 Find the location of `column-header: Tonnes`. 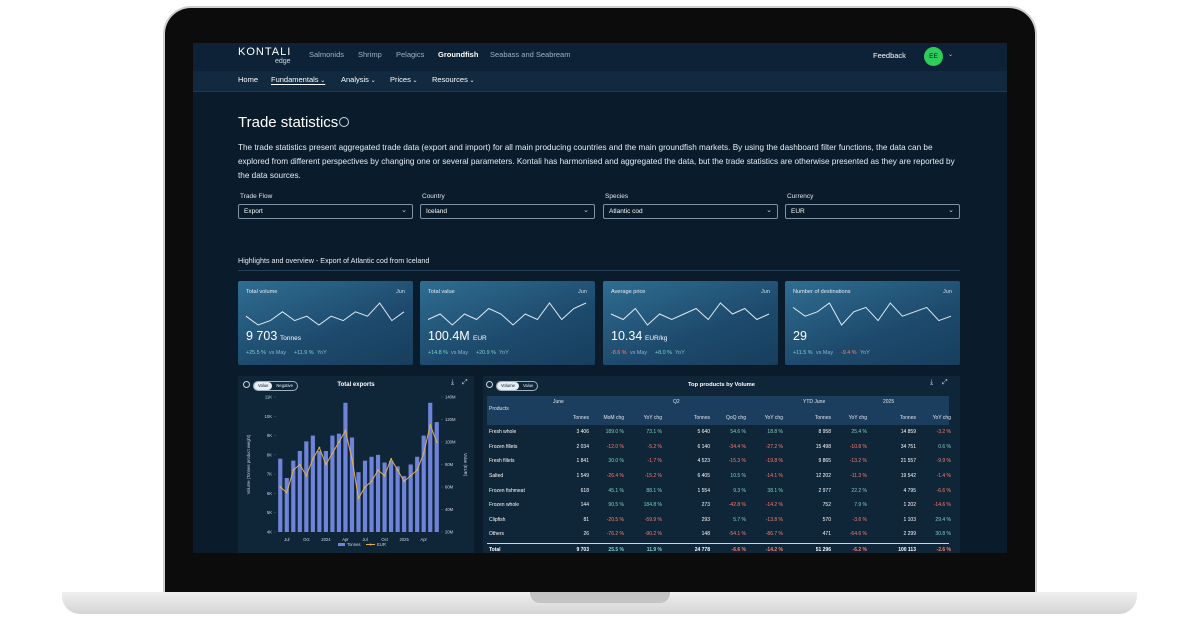

column-header: Tonnes is located at coordinates (907, 418).